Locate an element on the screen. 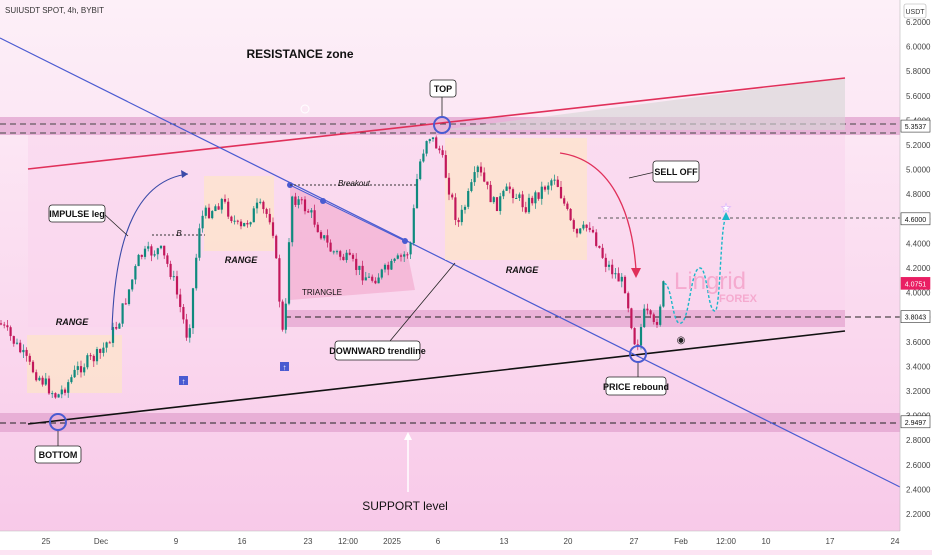  rebound-callout-box is located at coordinates (636, 386).